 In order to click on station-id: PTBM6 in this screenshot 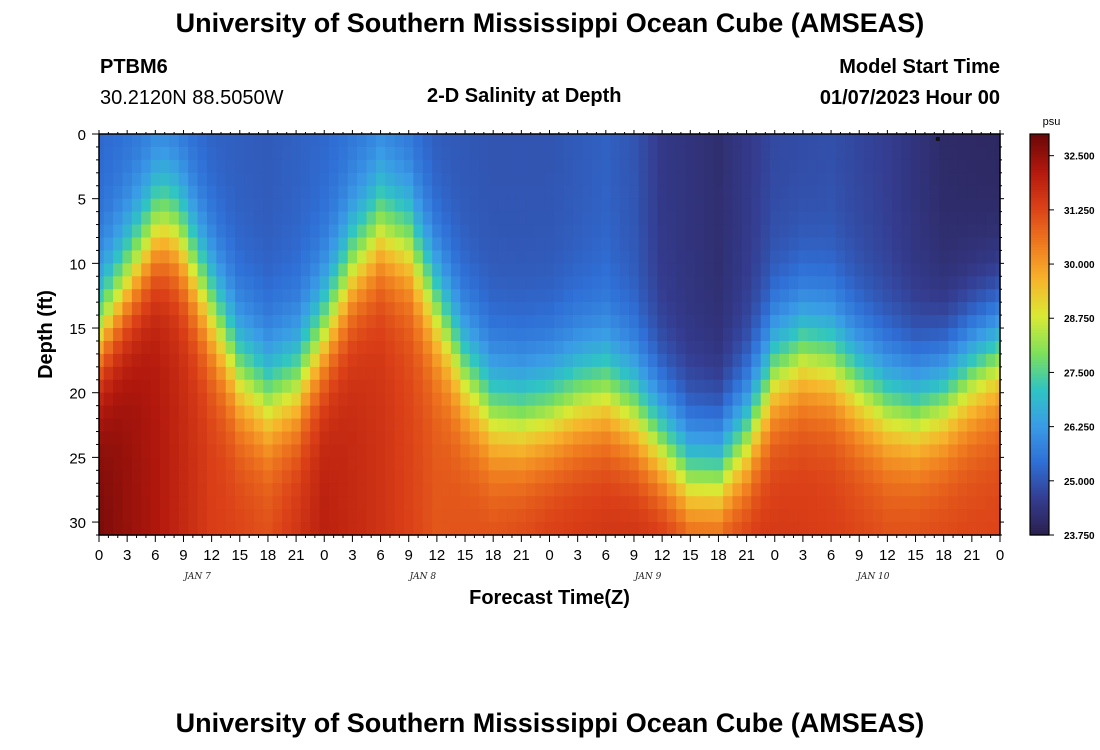, I will do `click(134, 67)`.